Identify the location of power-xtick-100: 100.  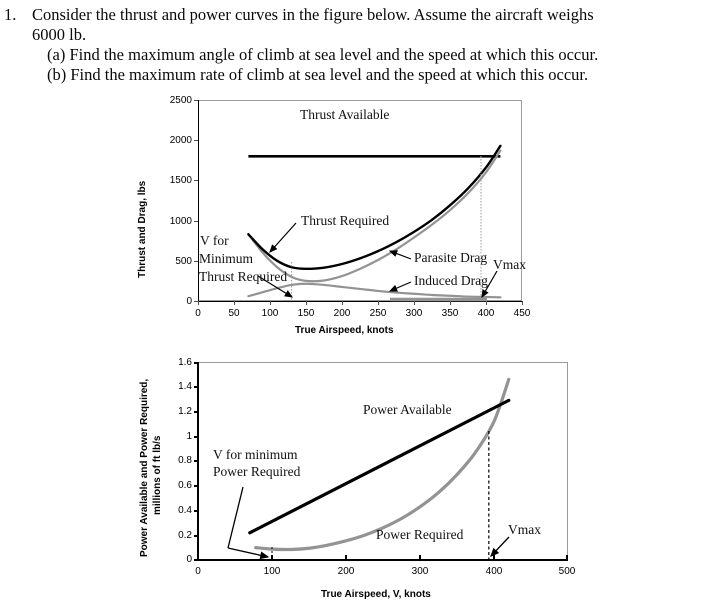
(272, 571).